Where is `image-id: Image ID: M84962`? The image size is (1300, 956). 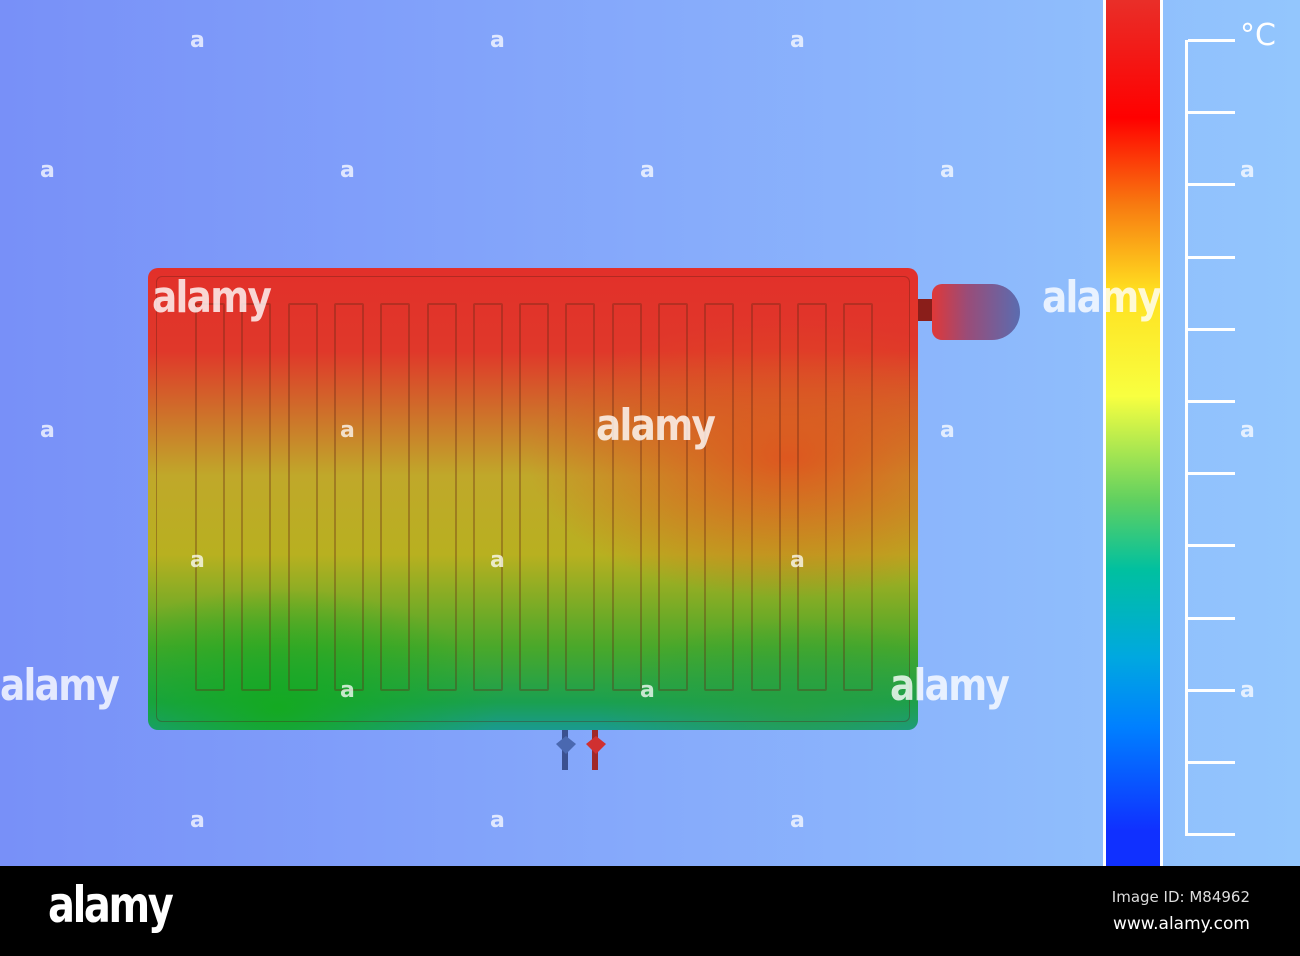 image-id: Image ID: M84962 is located at coordinates (1180, 897).